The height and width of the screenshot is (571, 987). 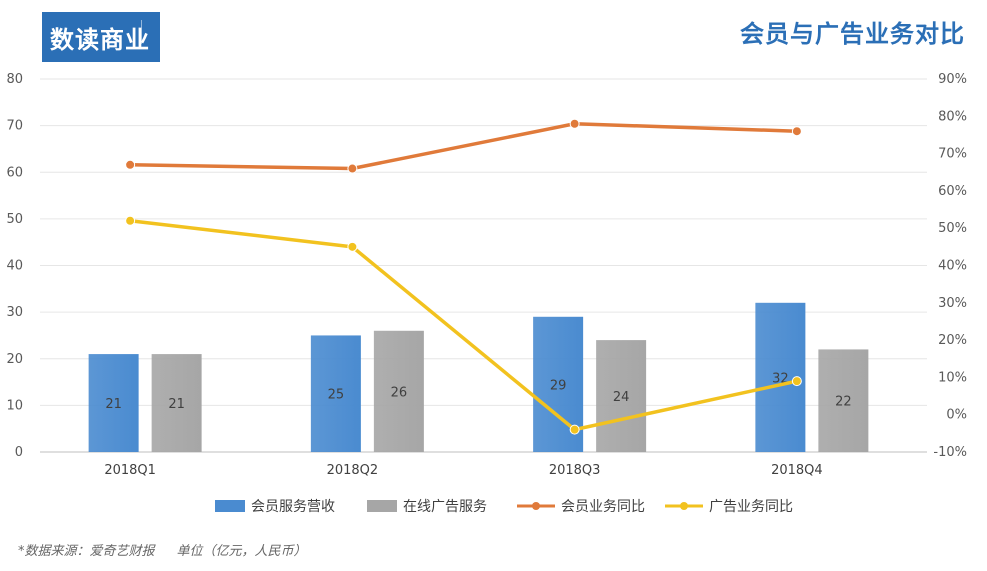 I want to click on right-axis-ticks: -10% 0% 10% 20% 30% 40% 50% 60% 70% 80% 90%, so click(x=950, y=266).